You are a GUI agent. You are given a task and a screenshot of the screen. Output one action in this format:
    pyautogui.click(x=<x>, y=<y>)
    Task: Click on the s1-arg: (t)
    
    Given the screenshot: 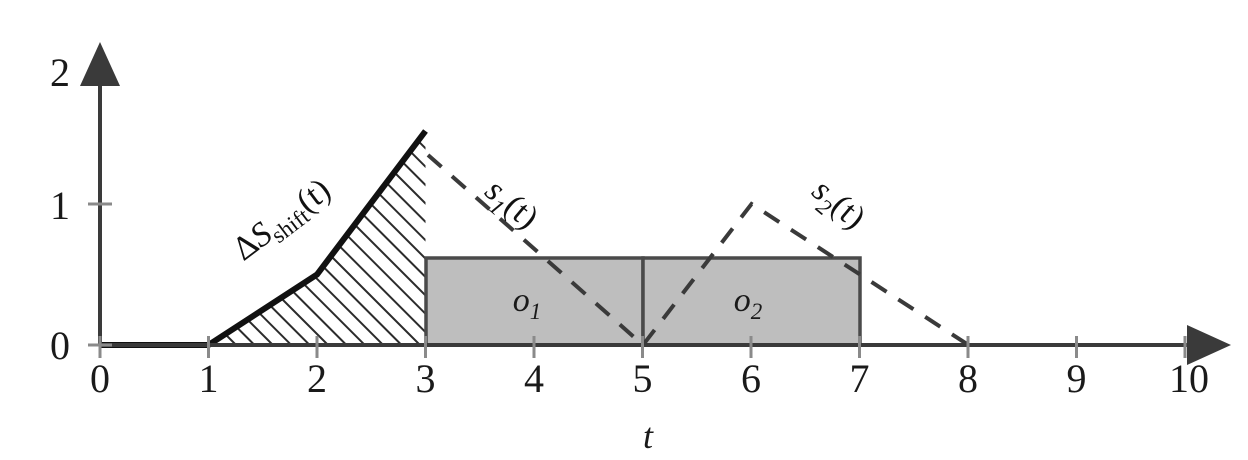 What is the action you would take?
    pyautogui.click(x=521, y=211)
    